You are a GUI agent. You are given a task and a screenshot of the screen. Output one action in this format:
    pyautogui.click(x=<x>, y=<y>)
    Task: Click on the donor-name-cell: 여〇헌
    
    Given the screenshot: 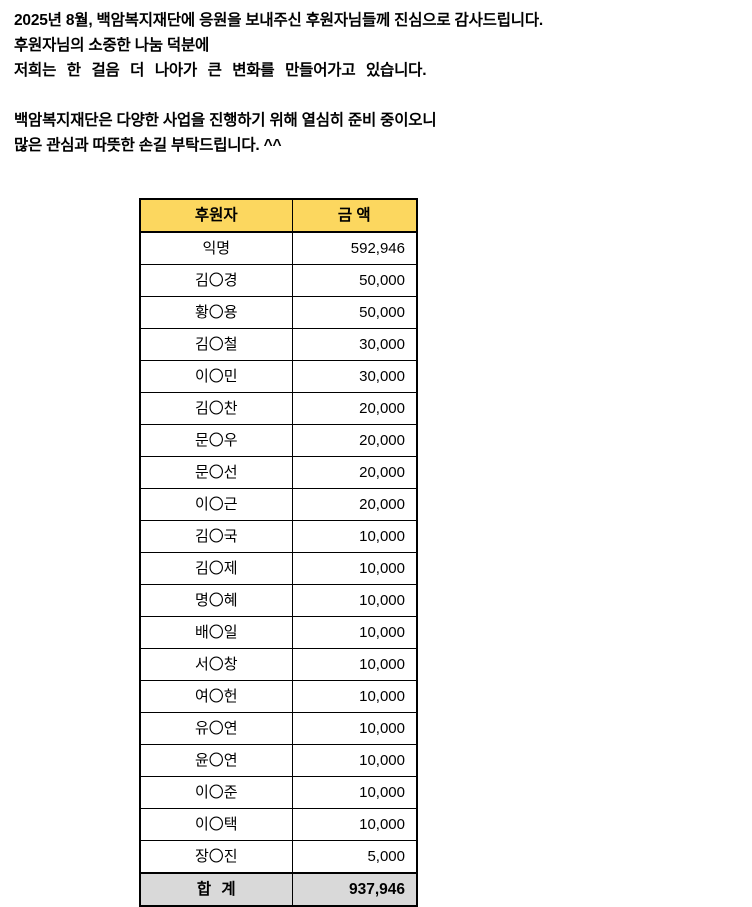 What is the action you would take?
    pyautogui.click(x=216, y=696)
    